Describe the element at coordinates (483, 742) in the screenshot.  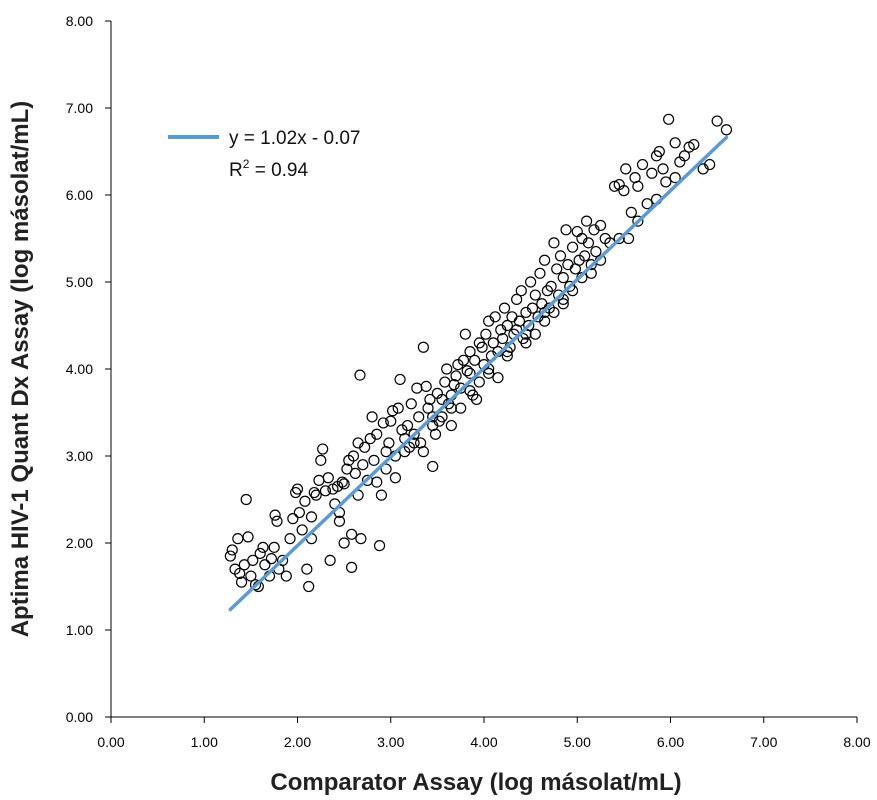
I see `x-tick-label: 4.00` at that location.